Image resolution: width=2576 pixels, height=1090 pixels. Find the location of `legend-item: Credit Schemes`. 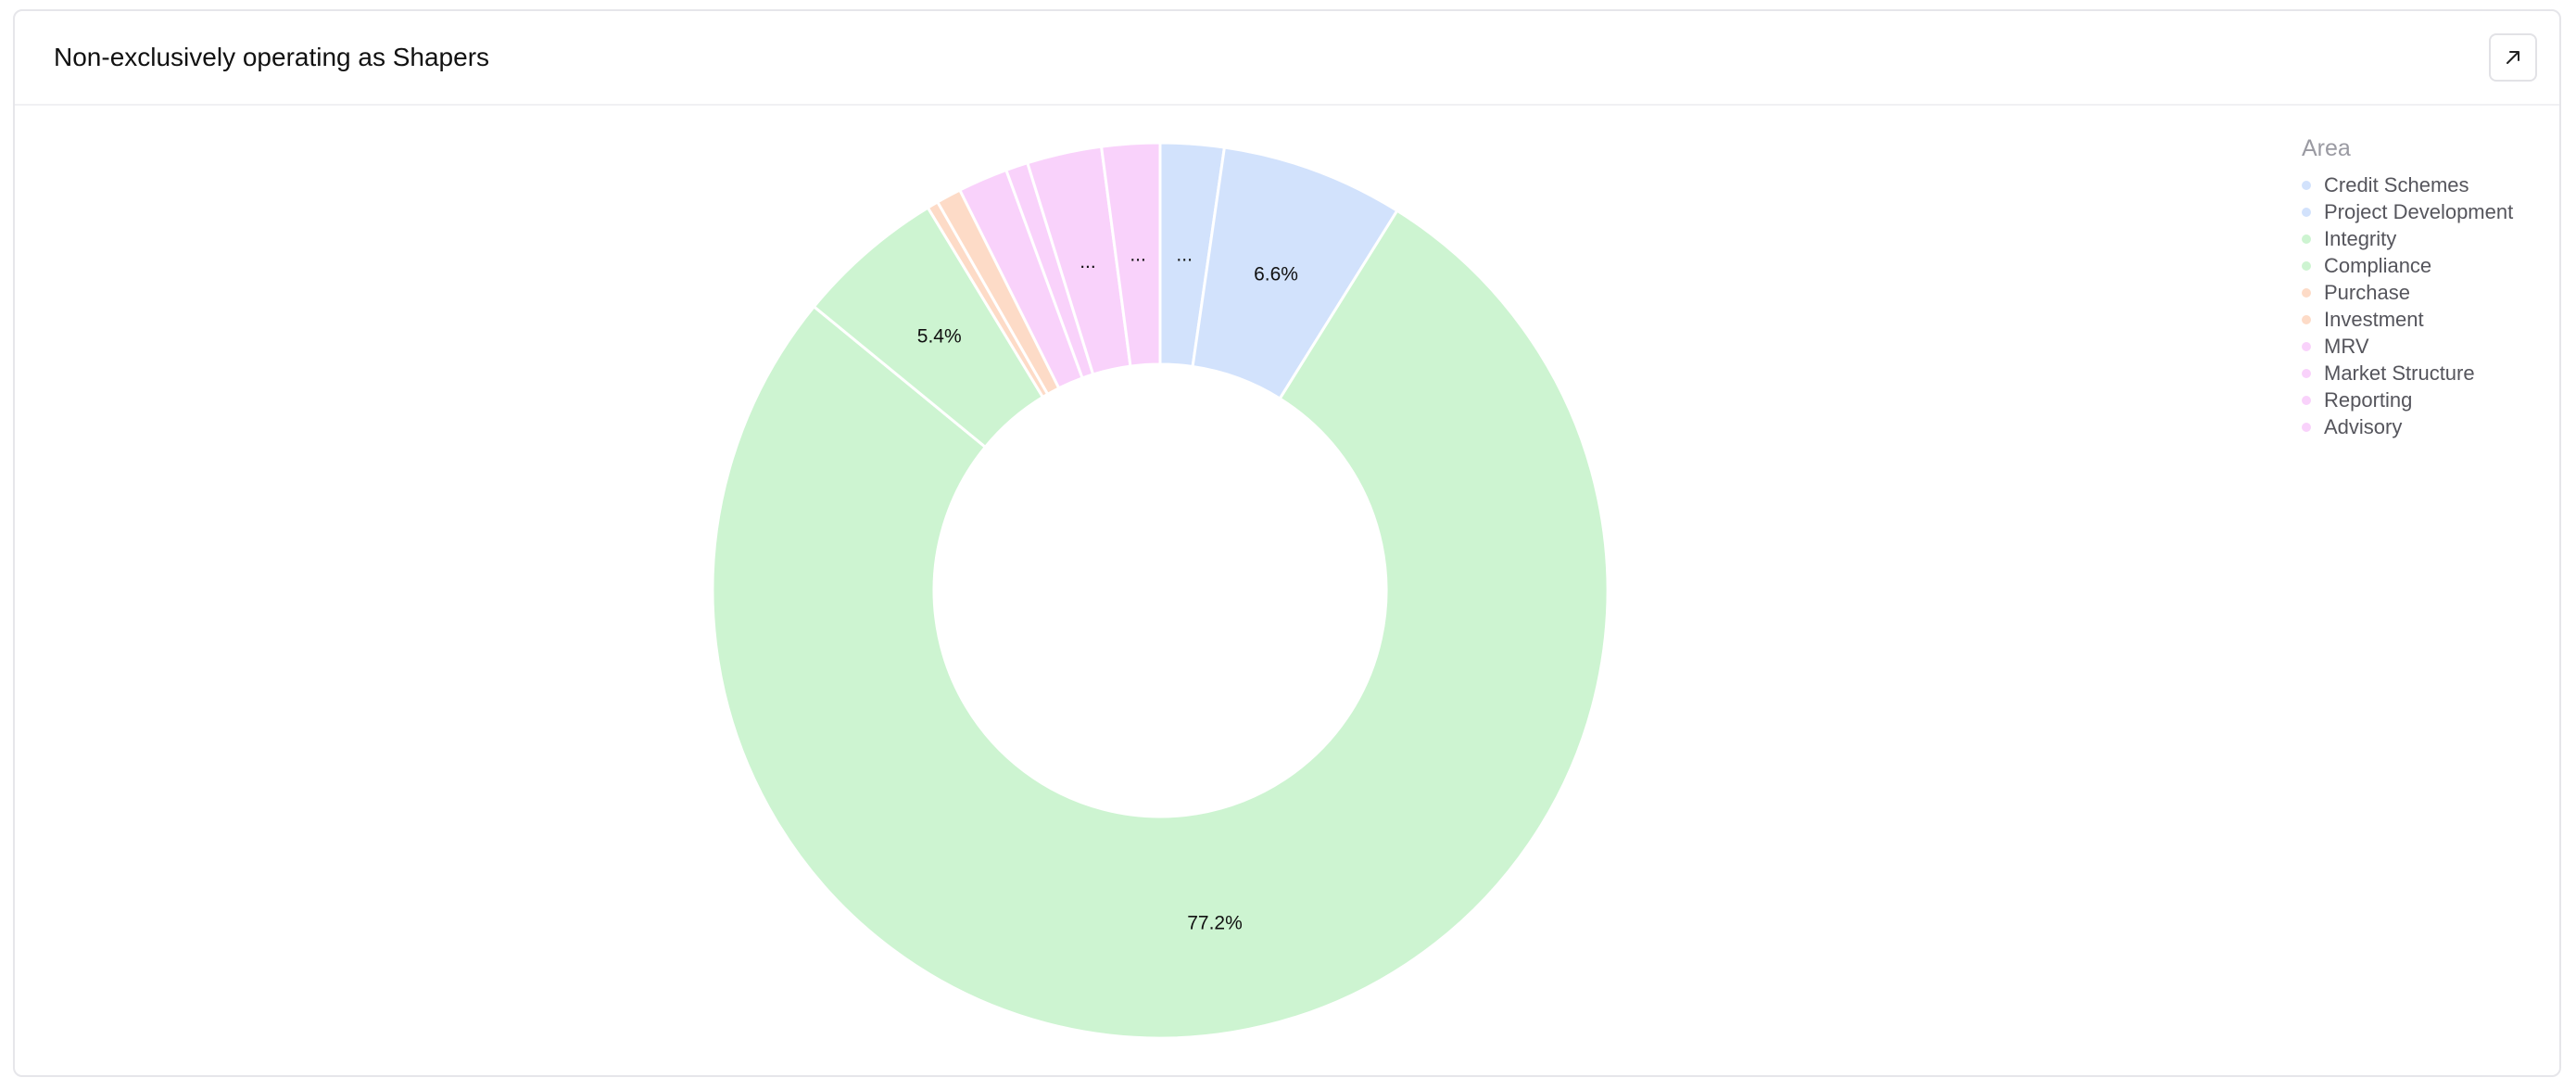

legend-item: Credit Schemes is located at coordinates (2407, 185).